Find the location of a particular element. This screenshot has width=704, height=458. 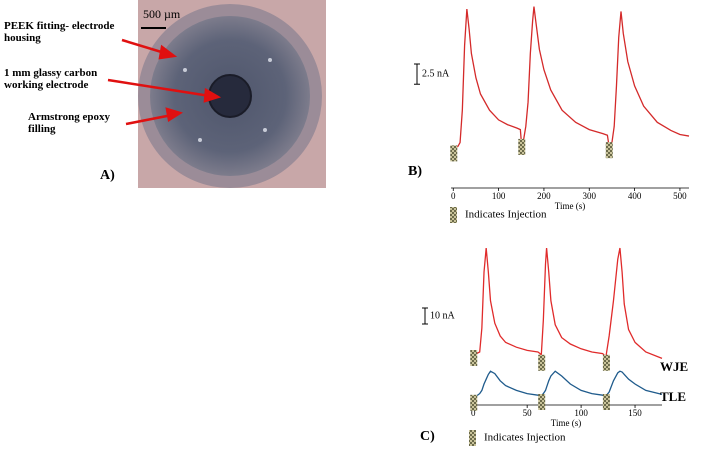

scale-label: 500 µm is located at coordinates (162, 14).